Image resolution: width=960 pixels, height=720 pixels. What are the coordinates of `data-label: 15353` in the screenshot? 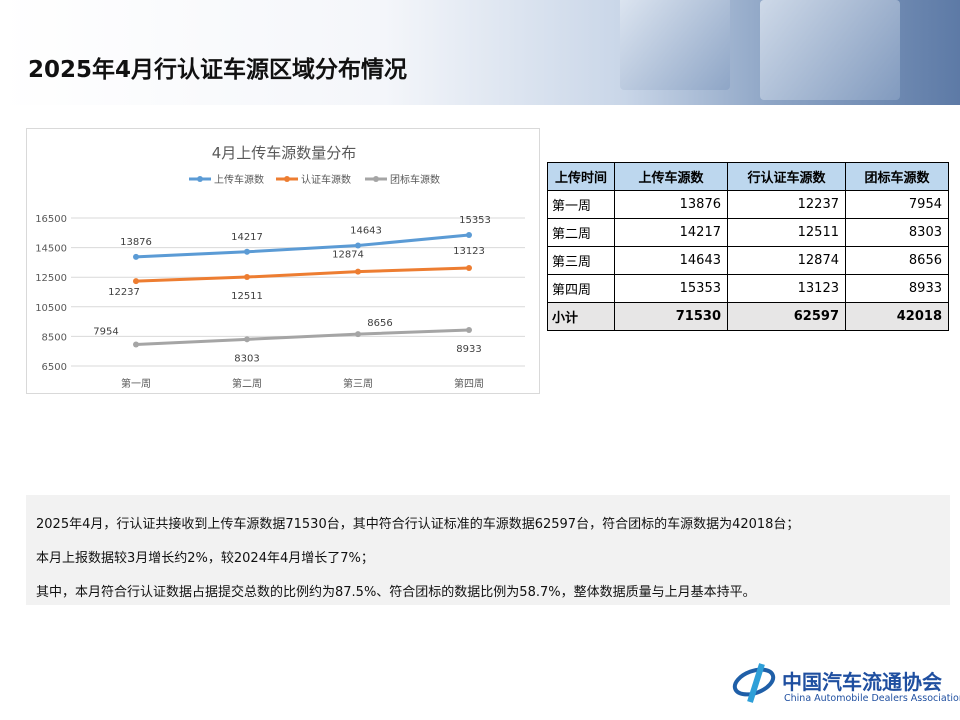 It's located at (475, 220).